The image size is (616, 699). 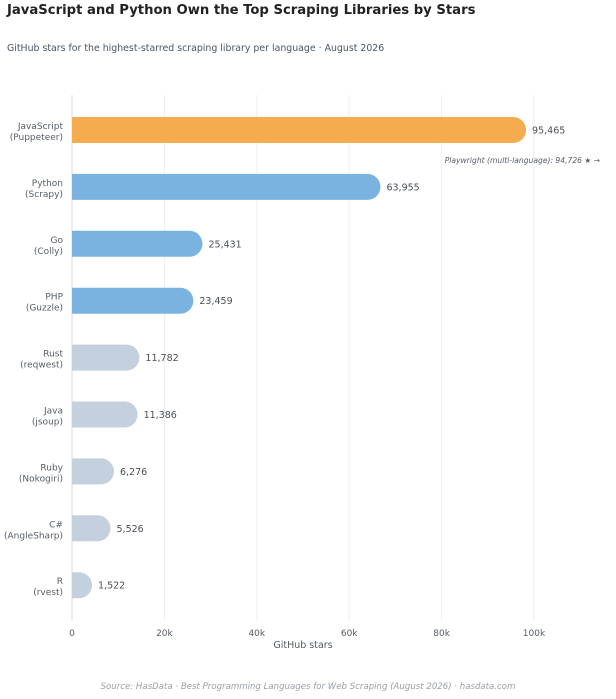 I want to click on category-language: Python, so click(x=47, y=184).